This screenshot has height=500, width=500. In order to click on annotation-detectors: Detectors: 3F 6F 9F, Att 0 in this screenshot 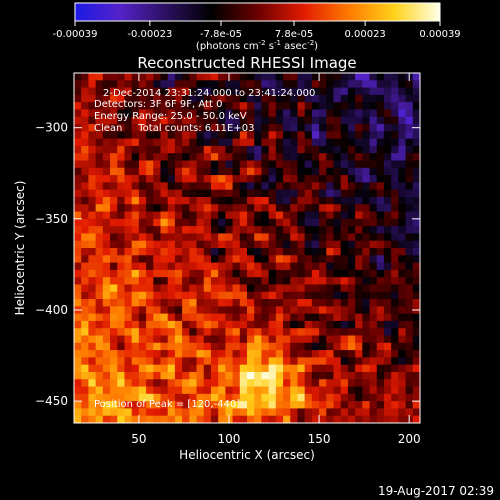, I will do `click(158, 104)`.